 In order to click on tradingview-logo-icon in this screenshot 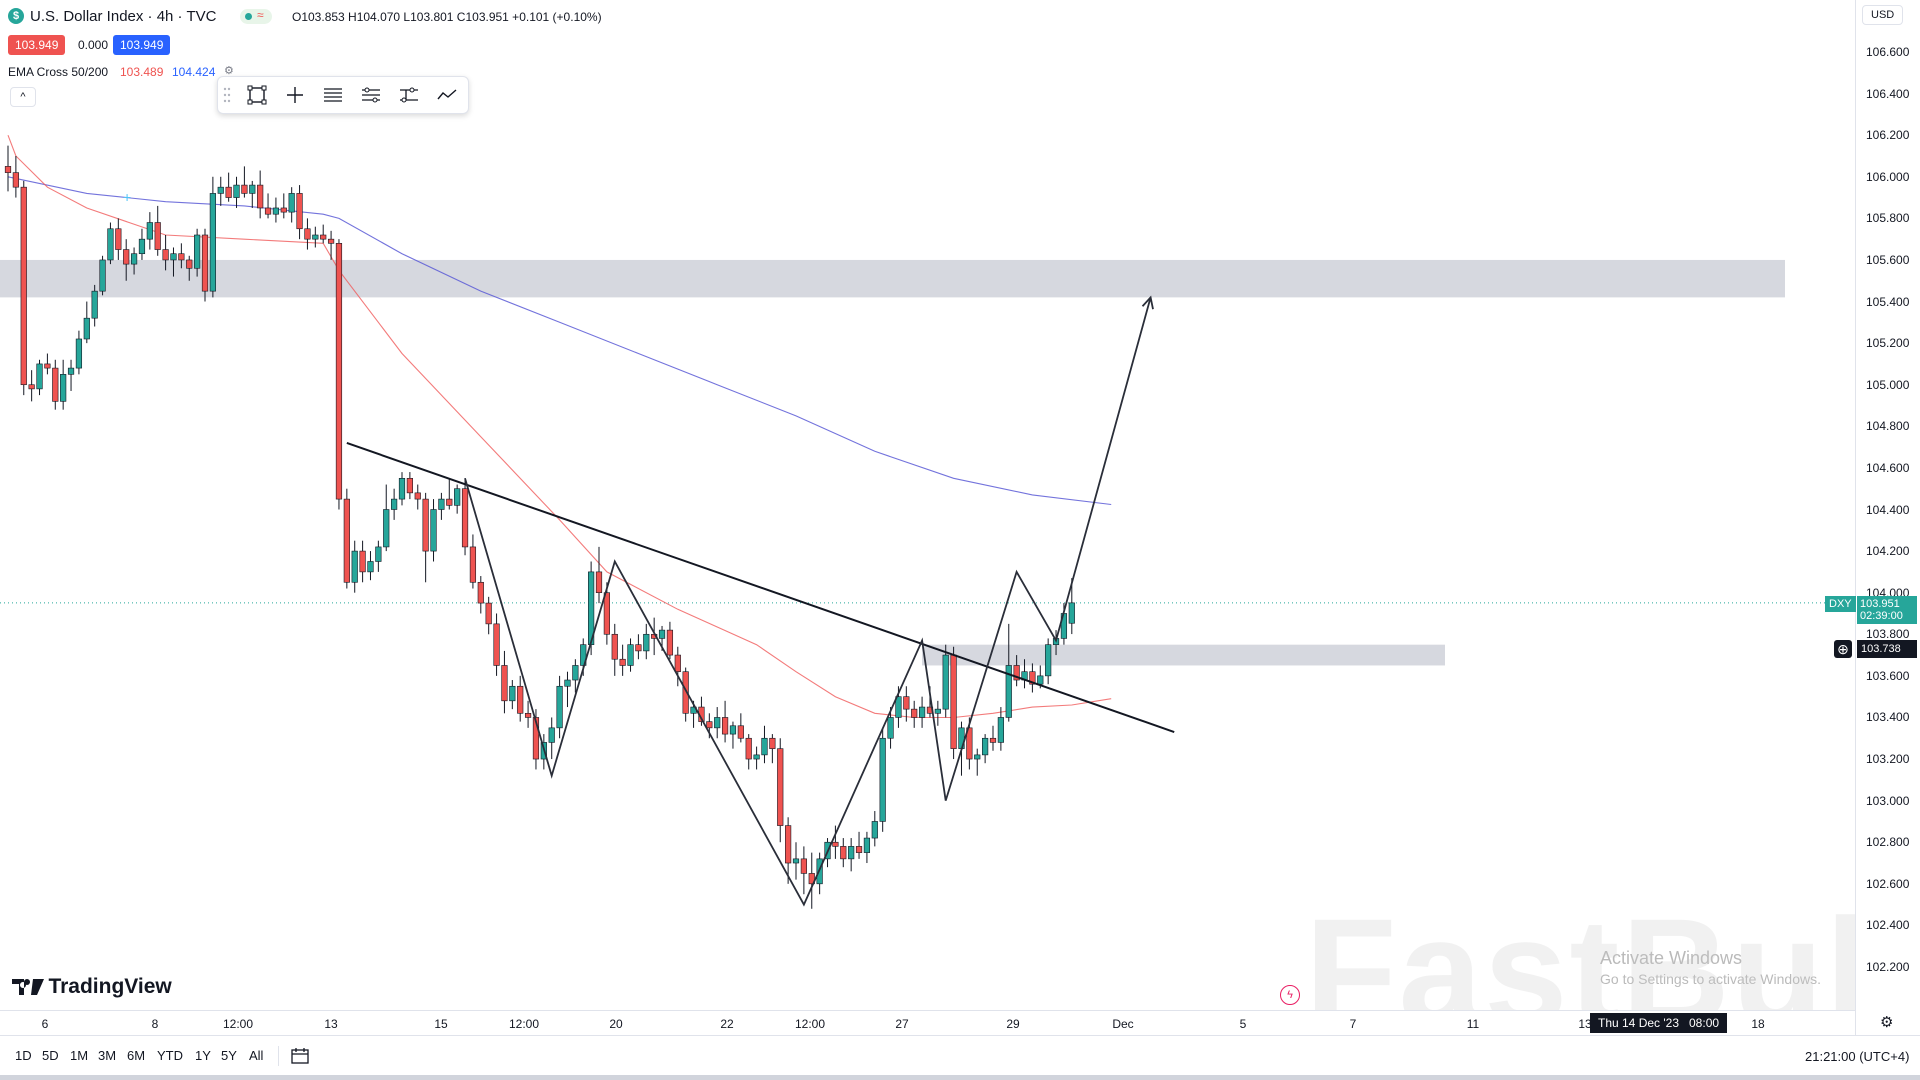, I will do `click(28, 987)`.